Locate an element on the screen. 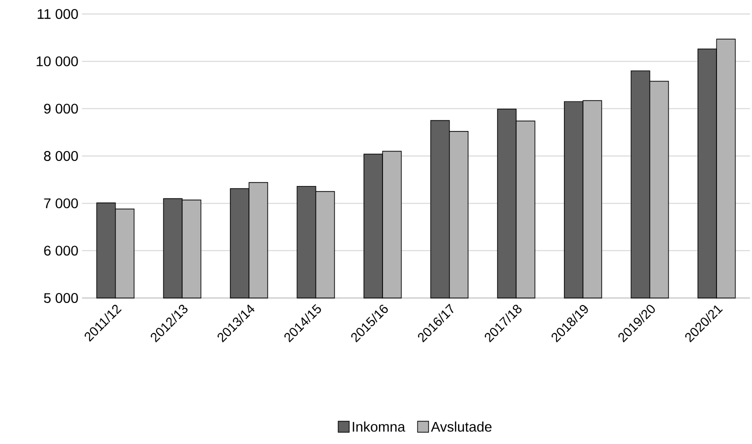  y-tick-label: 5 000 is located at coordinates (61, 298).